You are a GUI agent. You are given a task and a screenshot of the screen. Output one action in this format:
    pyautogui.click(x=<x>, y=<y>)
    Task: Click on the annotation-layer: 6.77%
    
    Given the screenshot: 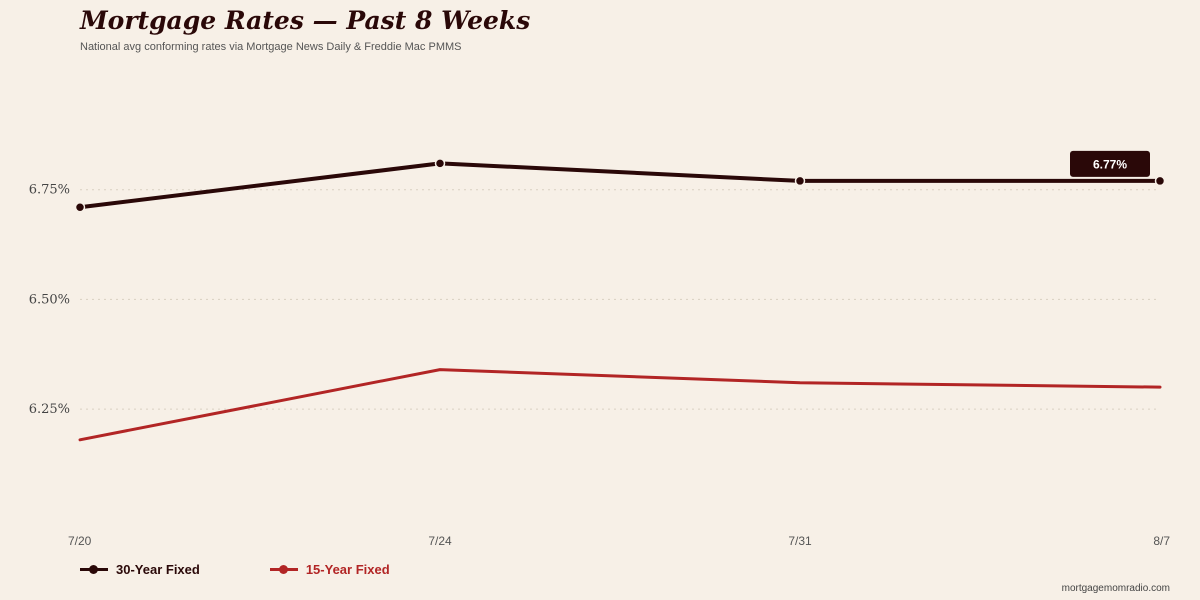 What is the action you would take?
    pyautogui.click(x=1110, y=163)
    